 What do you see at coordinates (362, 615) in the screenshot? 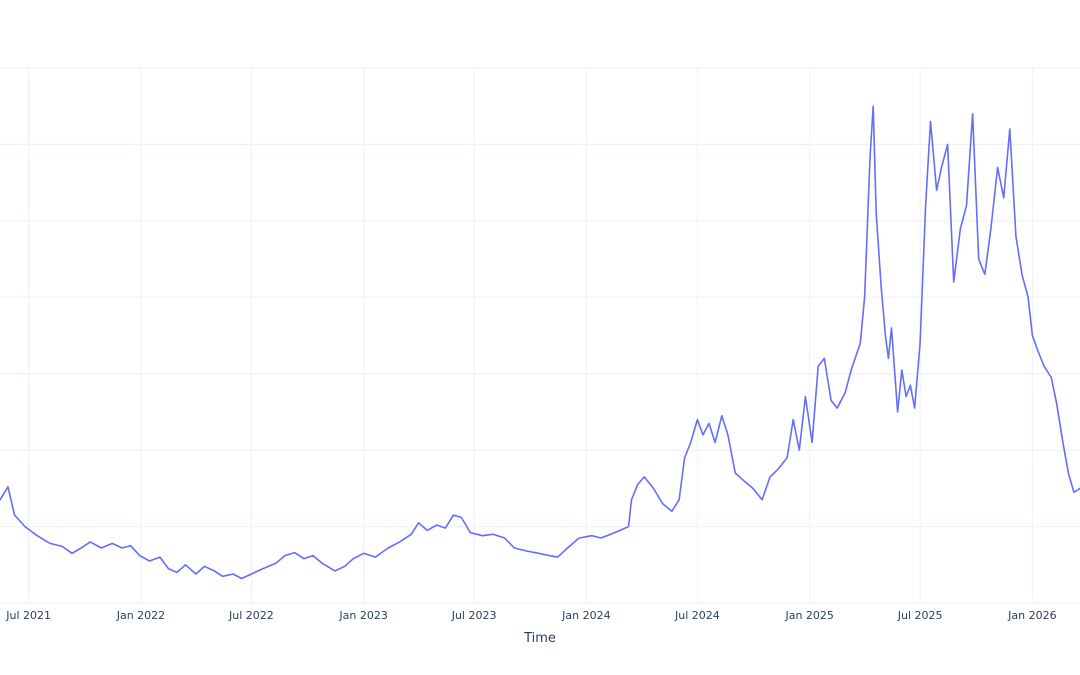
I see `x-tick-label: Jan 2023` at bounding box center [362, 615].